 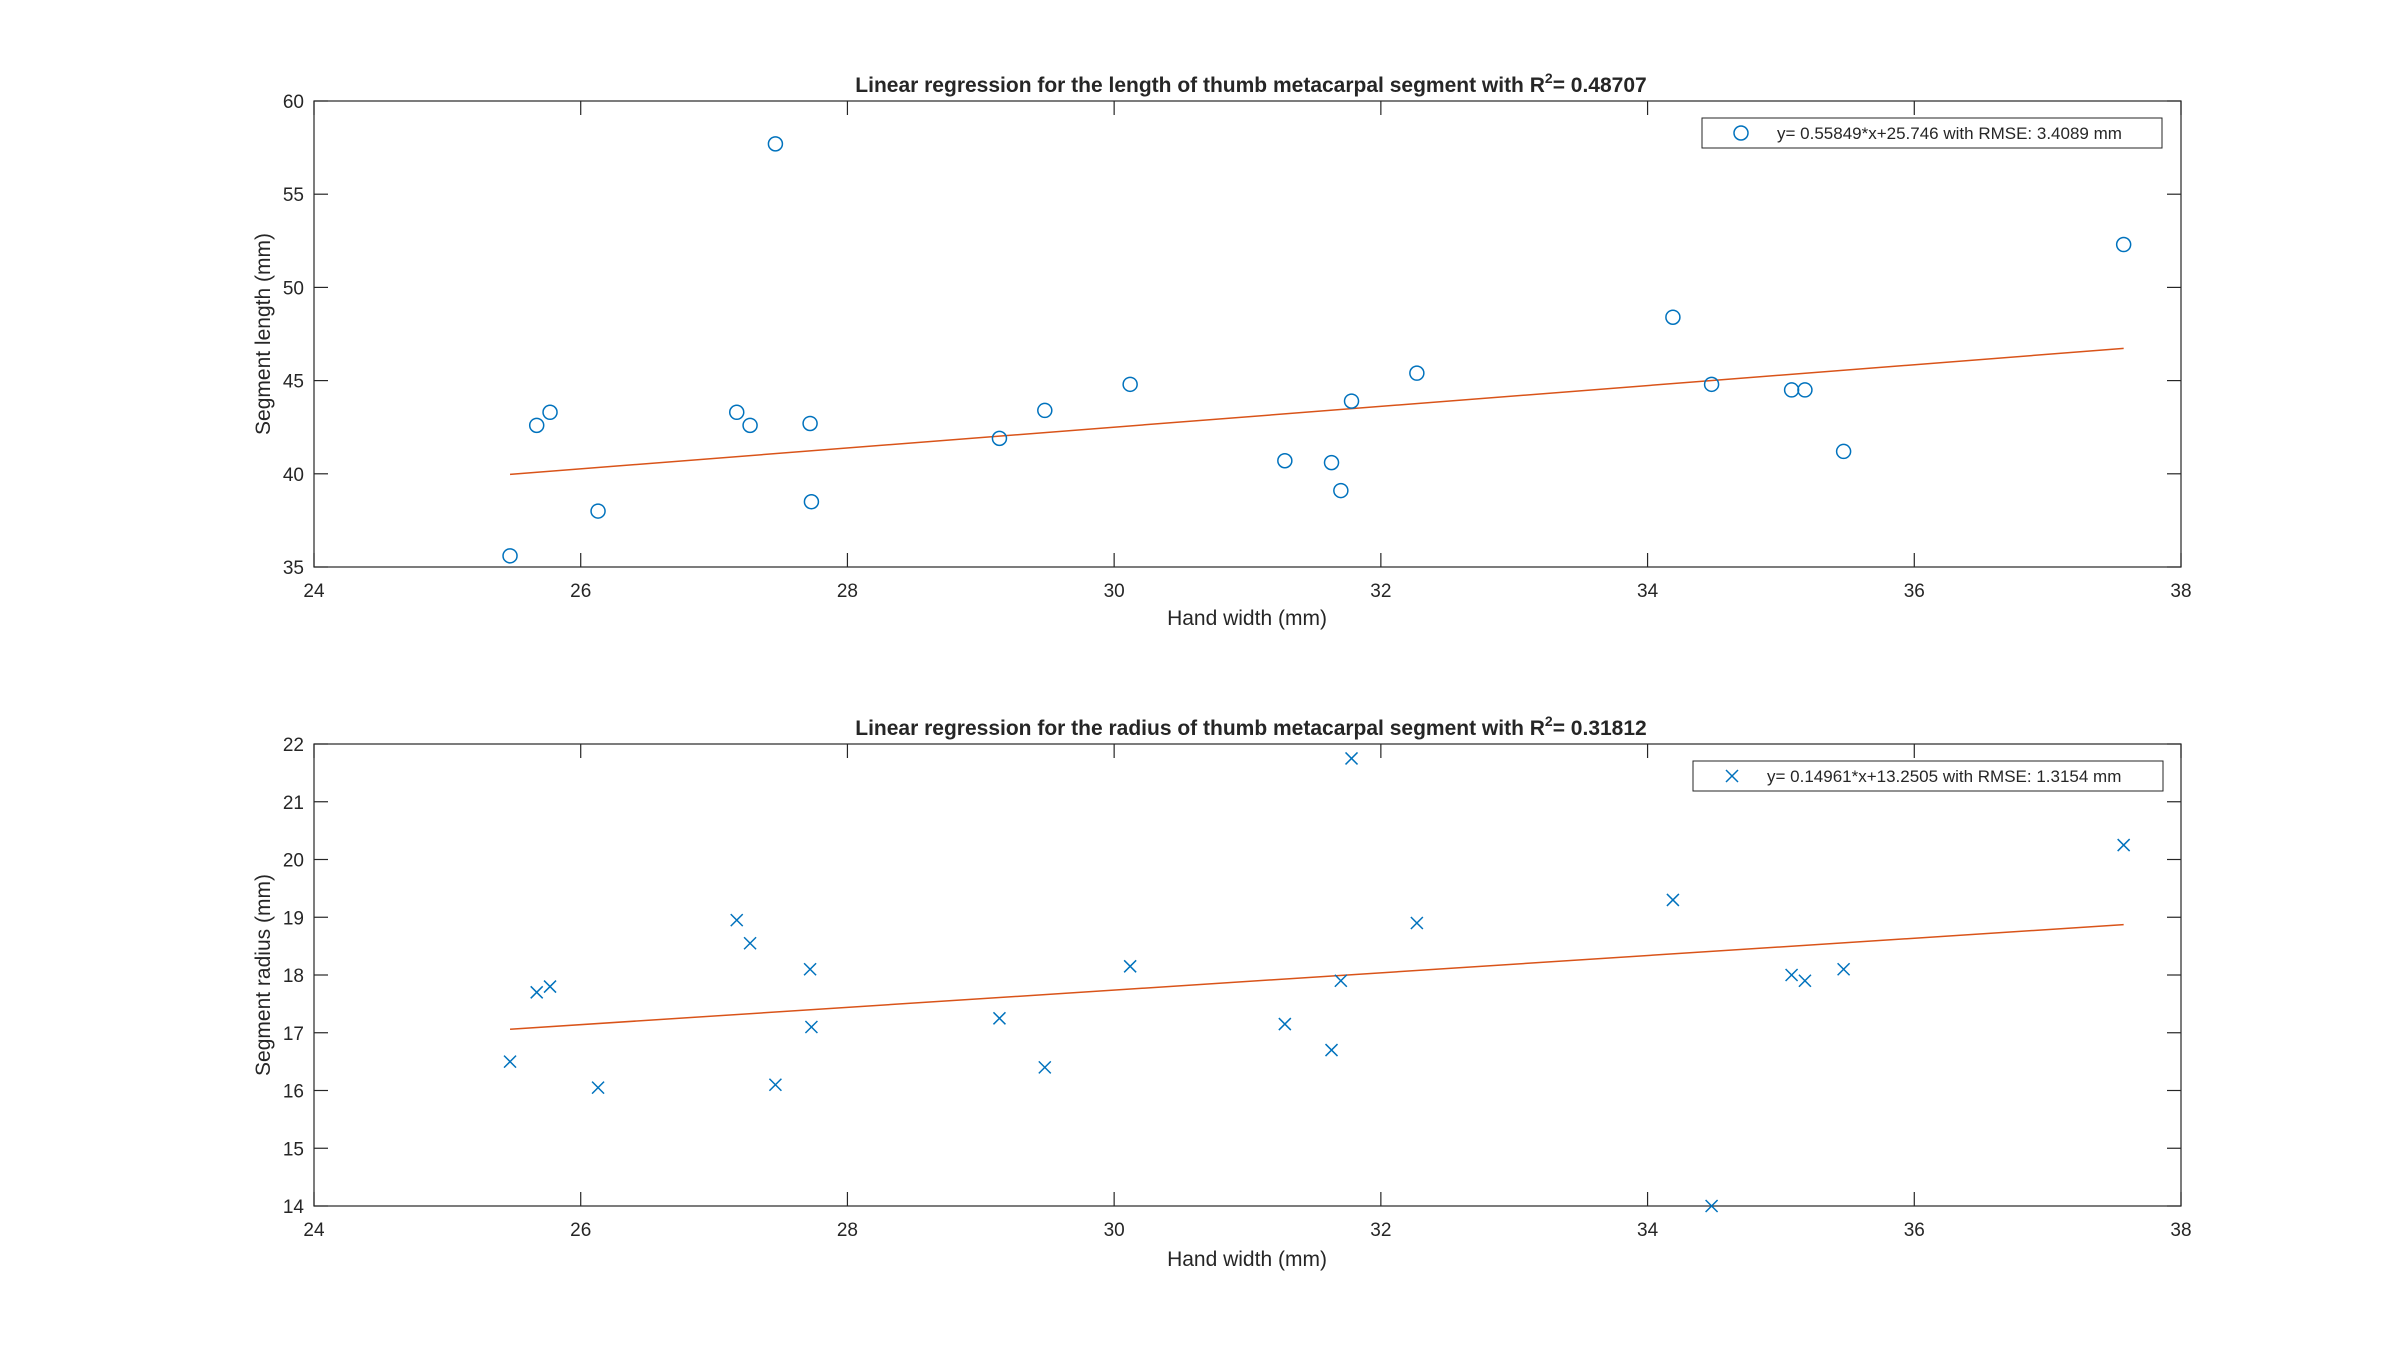 I want to click on y-tick-label: 50, so click(x=293, y=288).